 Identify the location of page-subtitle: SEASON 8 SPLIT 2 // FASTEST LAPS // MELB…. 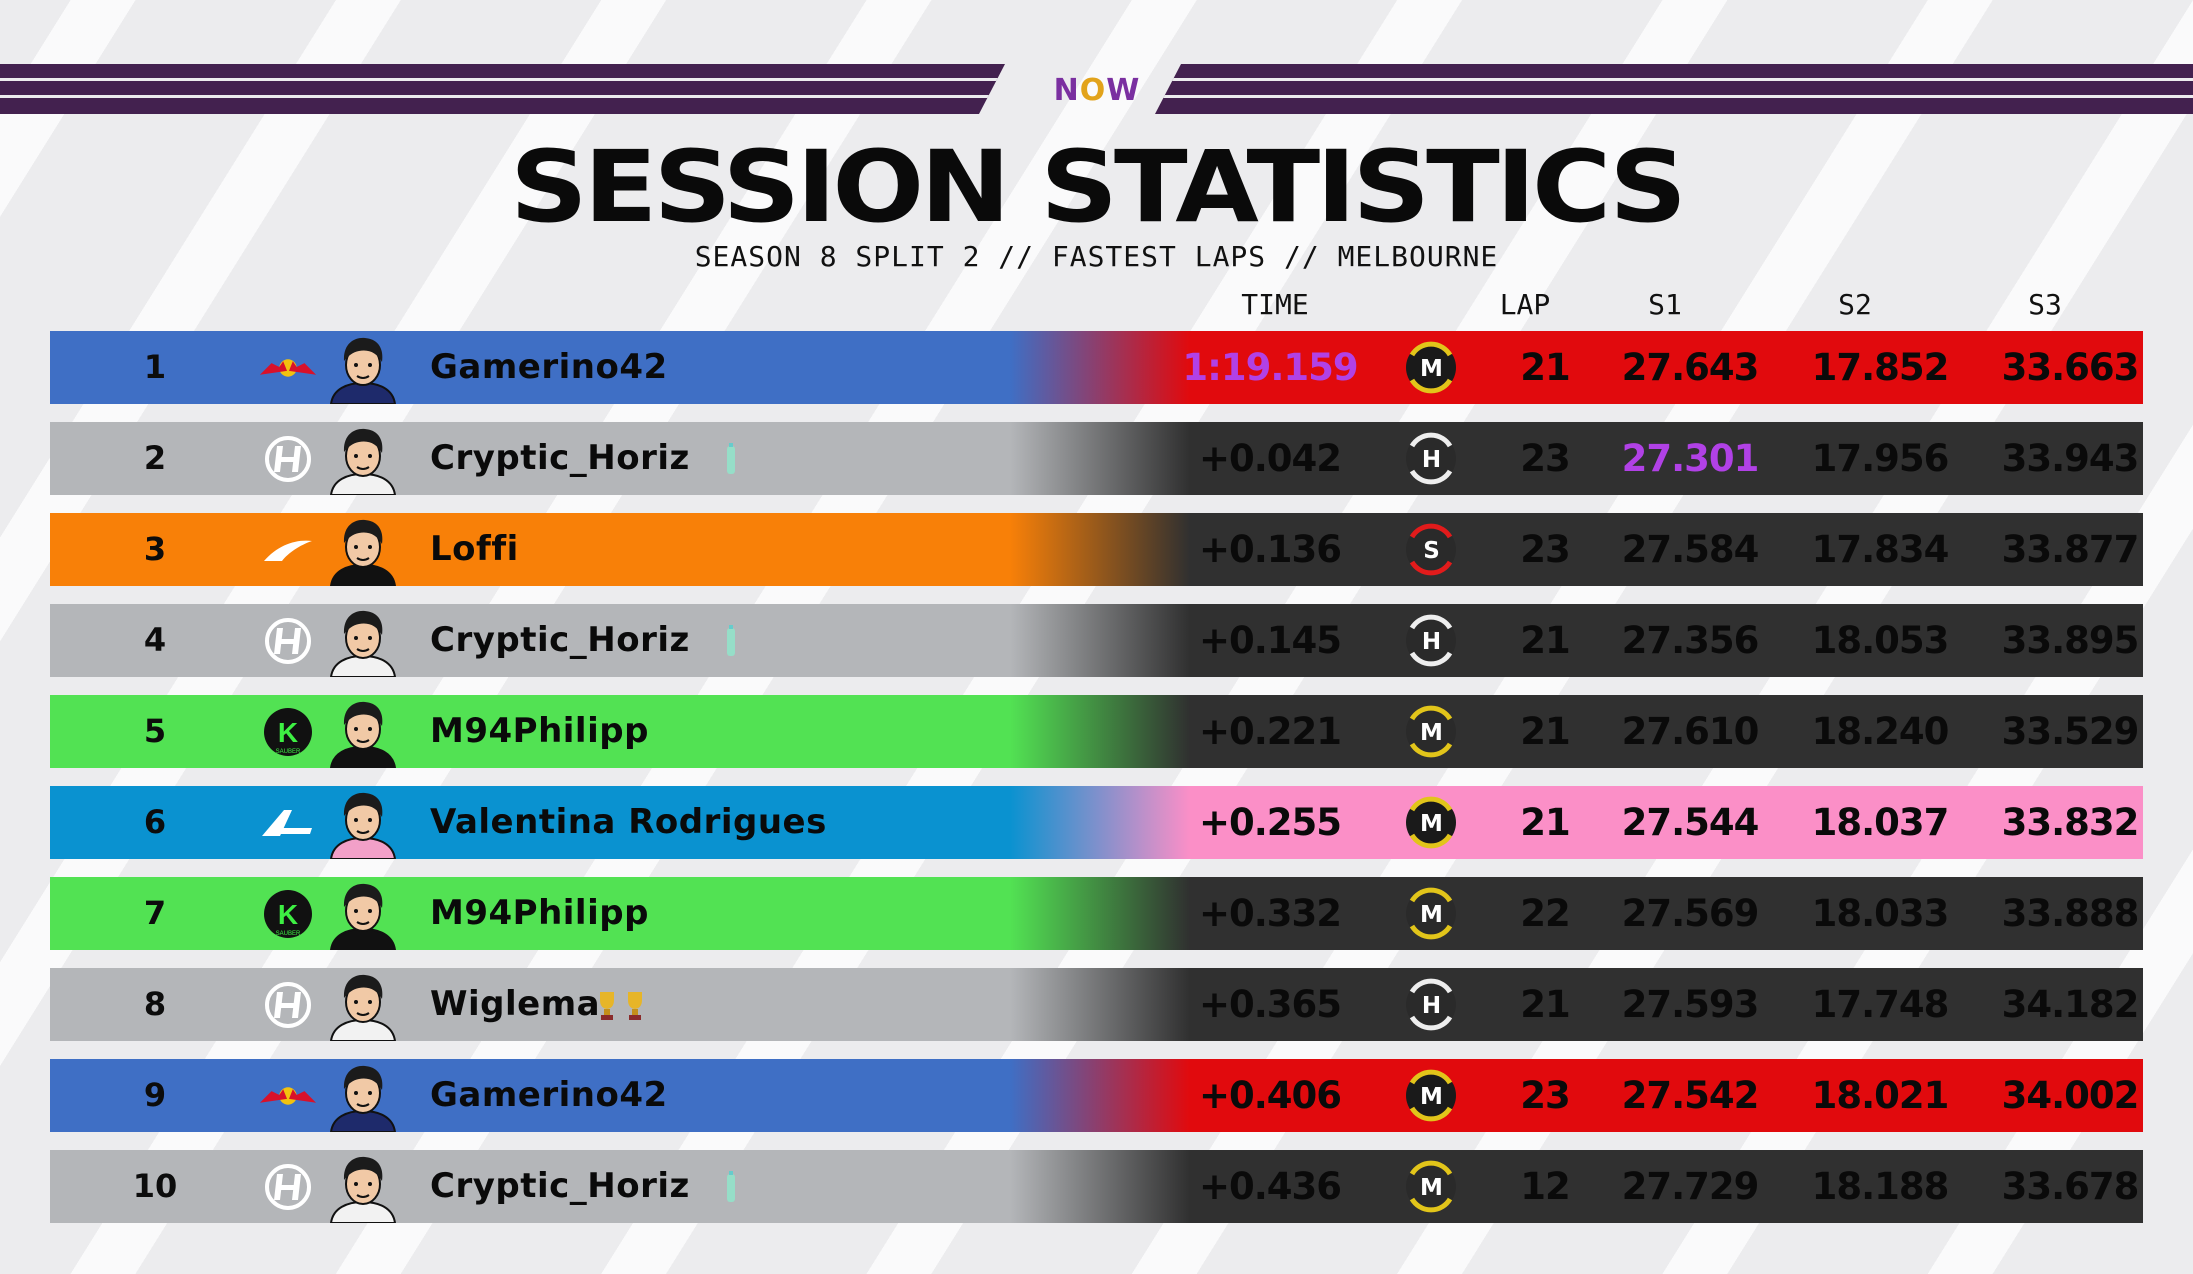
(1096, 256).